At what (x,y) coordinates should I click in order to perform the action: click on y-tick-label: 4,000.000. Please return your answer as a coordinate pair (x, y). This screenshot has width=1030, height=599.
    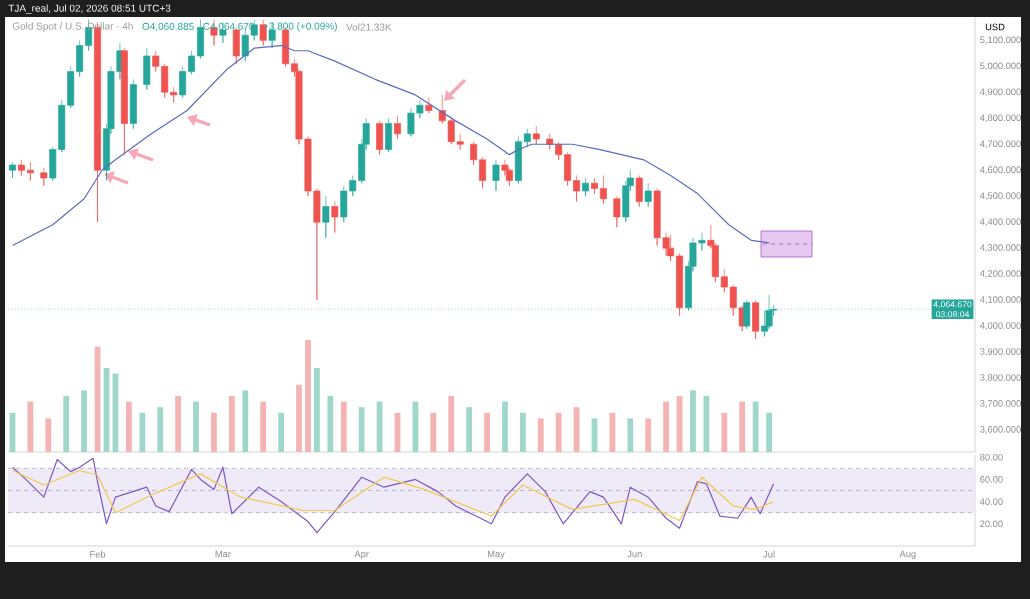
    Looking at the image, I should click on (1000, 326).